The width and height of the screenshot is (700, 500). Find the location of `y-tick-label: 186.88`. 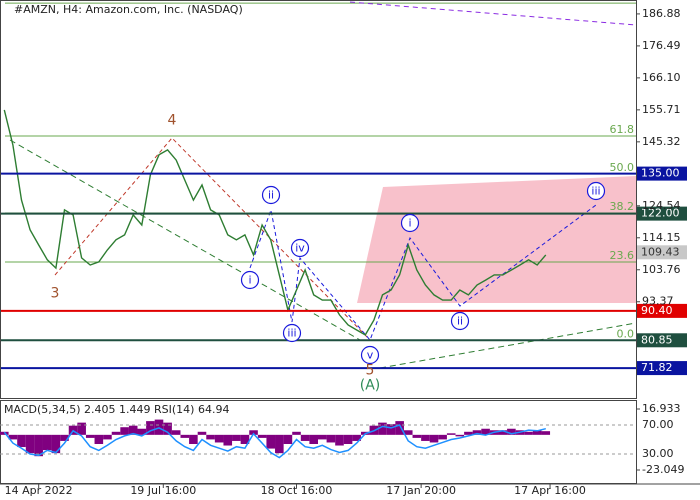

y-tick-label: 186.88 is located at coordinates (661, 13).